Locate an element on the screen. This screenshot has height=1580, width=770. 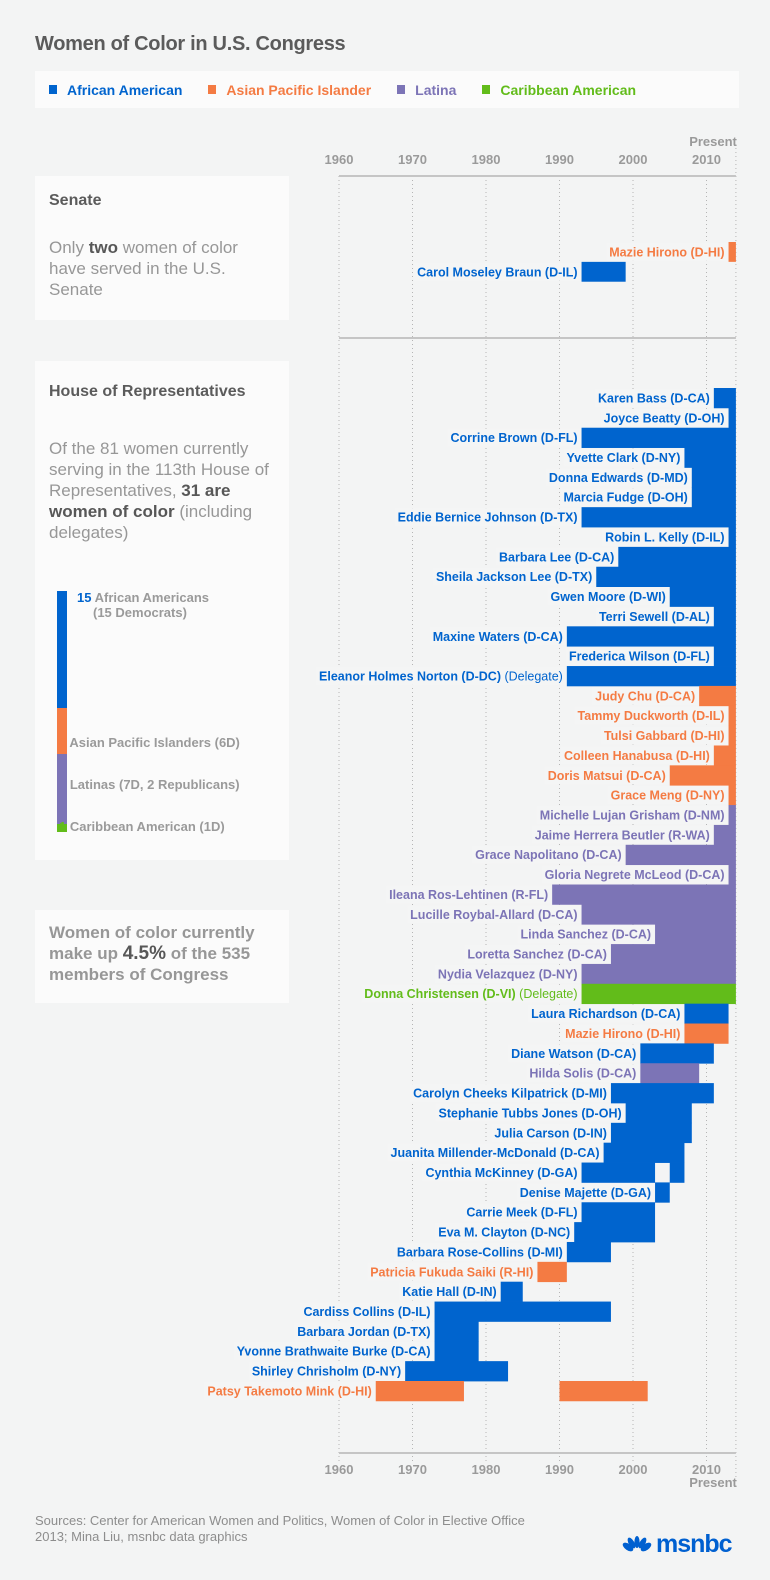
house-member-label: Katie Hall (D-IN) is located at coordinates (449, 1292).